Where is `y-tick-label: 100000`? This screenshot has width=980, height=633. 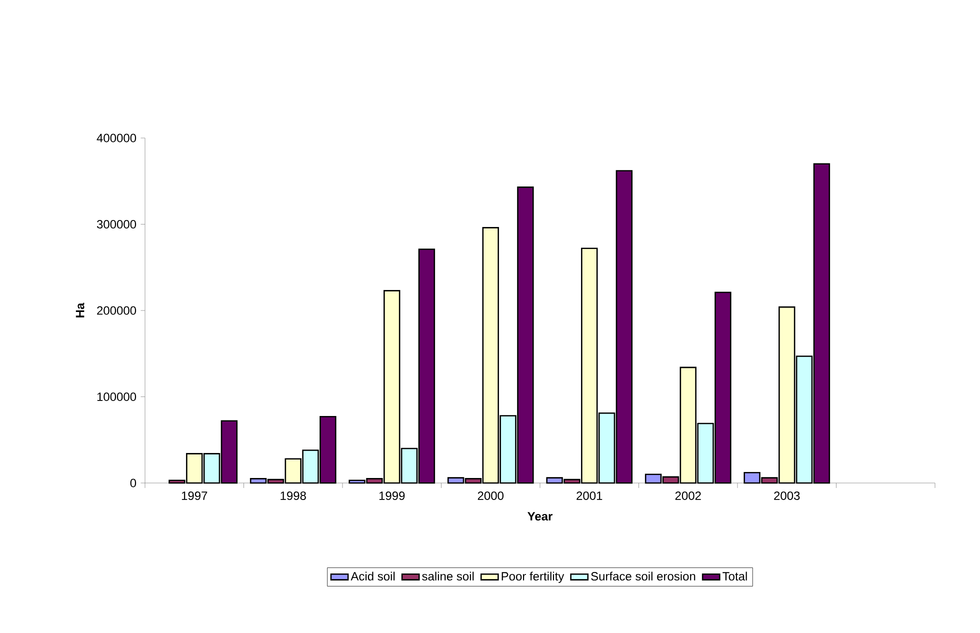 y-tick-label: 100000 is located at coordinates (116, 396).